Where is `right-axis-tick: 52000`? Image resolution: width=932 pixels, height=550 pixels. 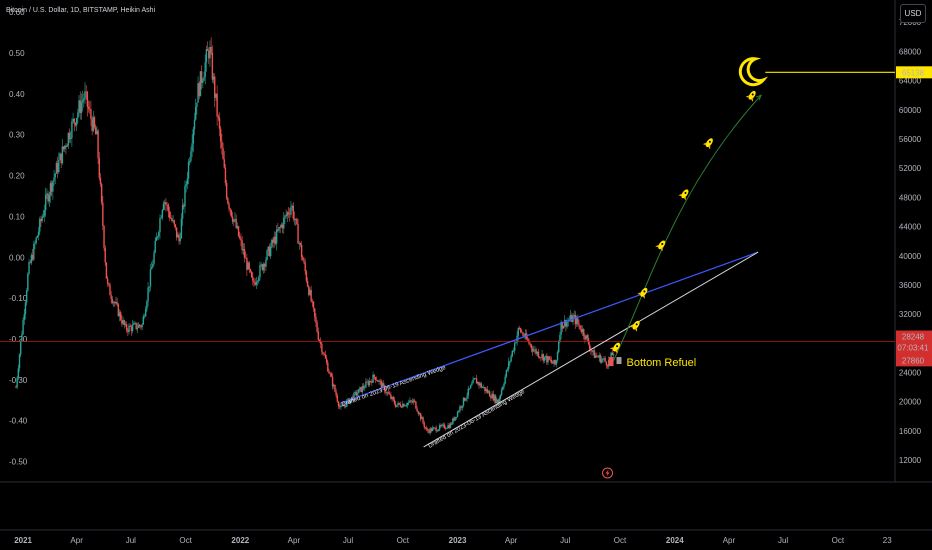
right-axis-tick: 52000 is located at coordinates (910, 168).